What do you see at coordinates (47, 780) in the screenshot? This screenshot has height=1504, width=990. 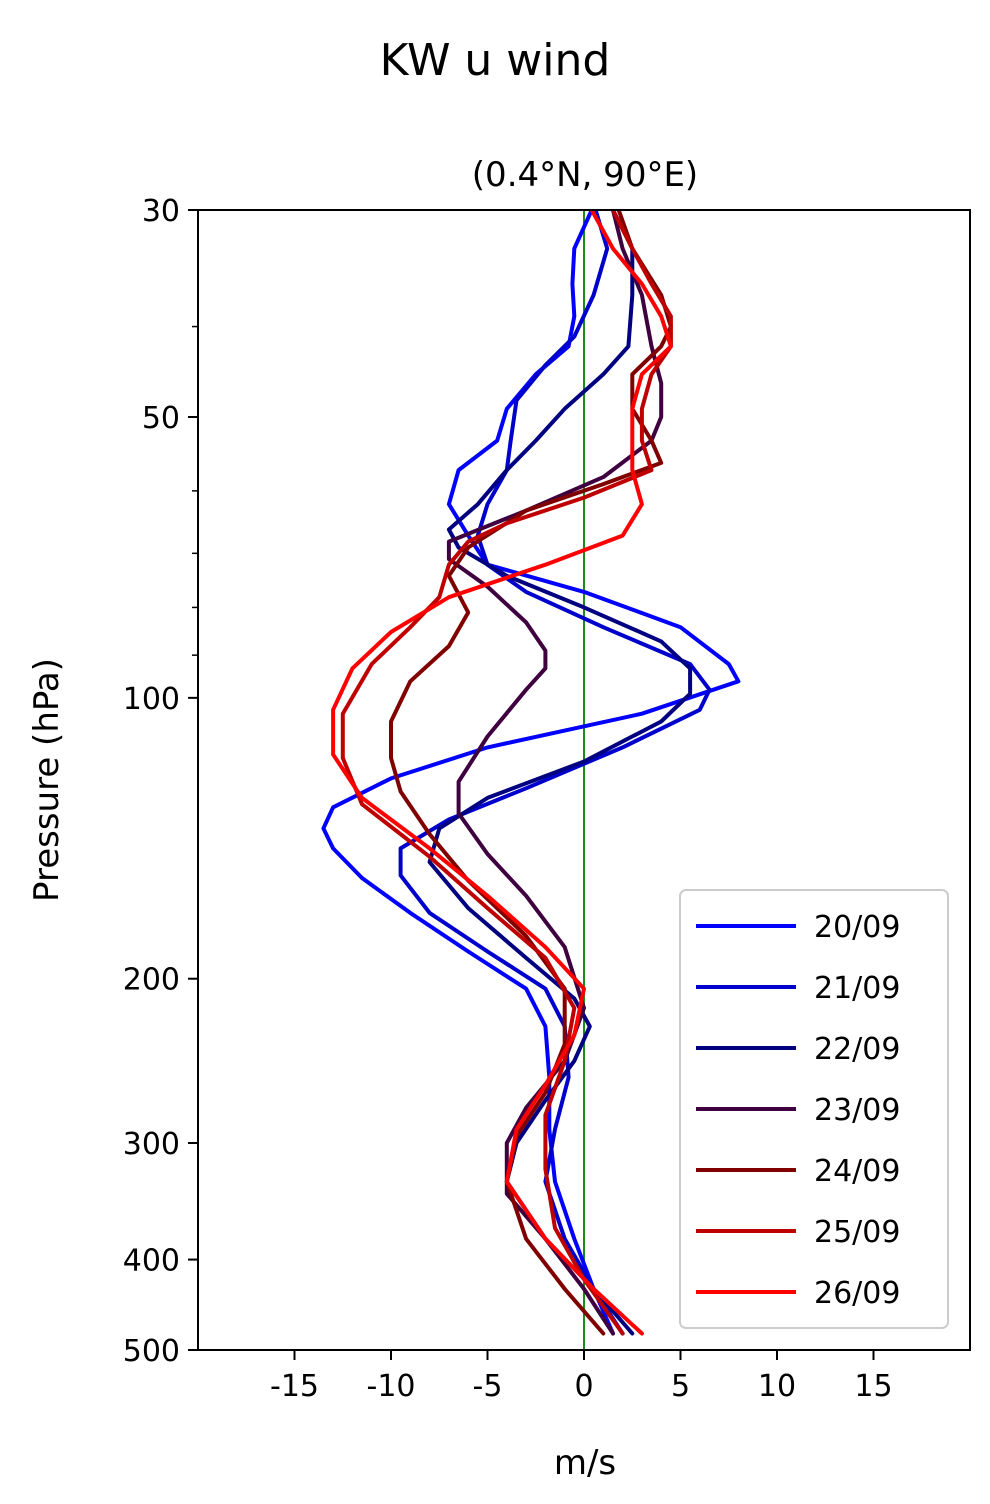 I see `y-axis-label: Pressure (hPa)` at bounding box center [47, 780].